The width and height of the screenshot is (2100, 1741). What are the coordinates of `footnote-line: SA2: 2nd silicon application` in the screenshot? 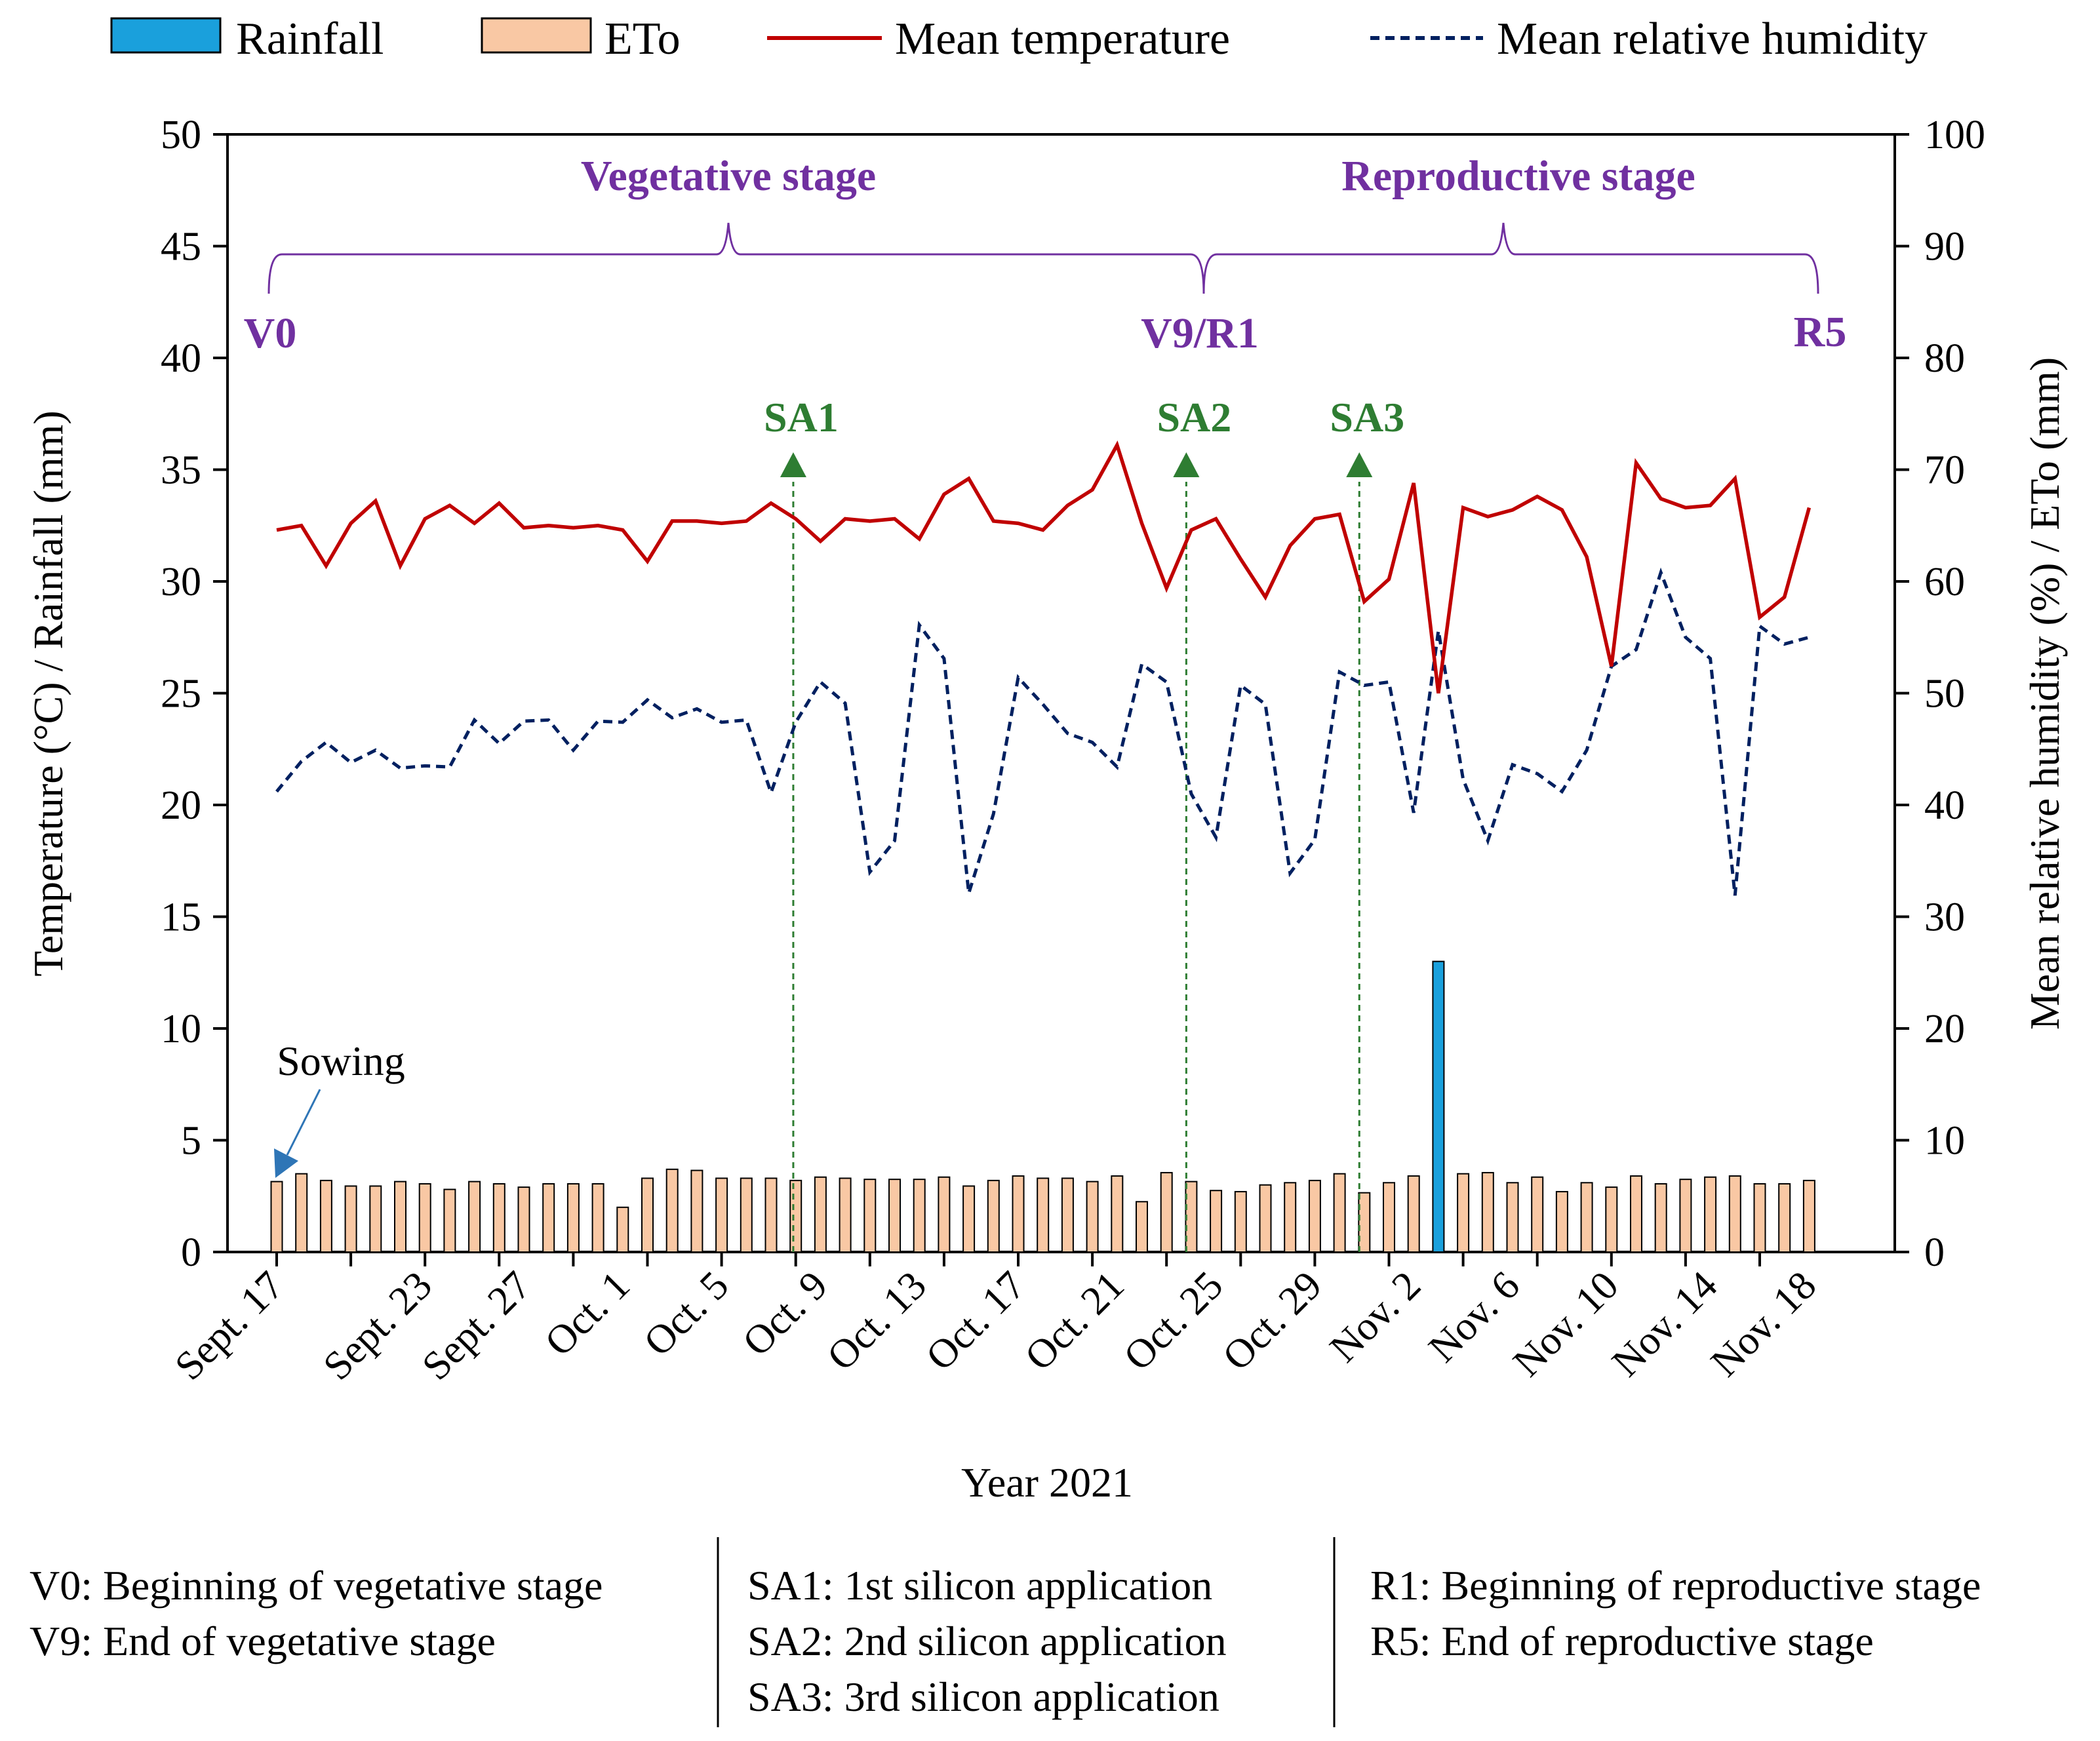 It's located at (987, 1641).